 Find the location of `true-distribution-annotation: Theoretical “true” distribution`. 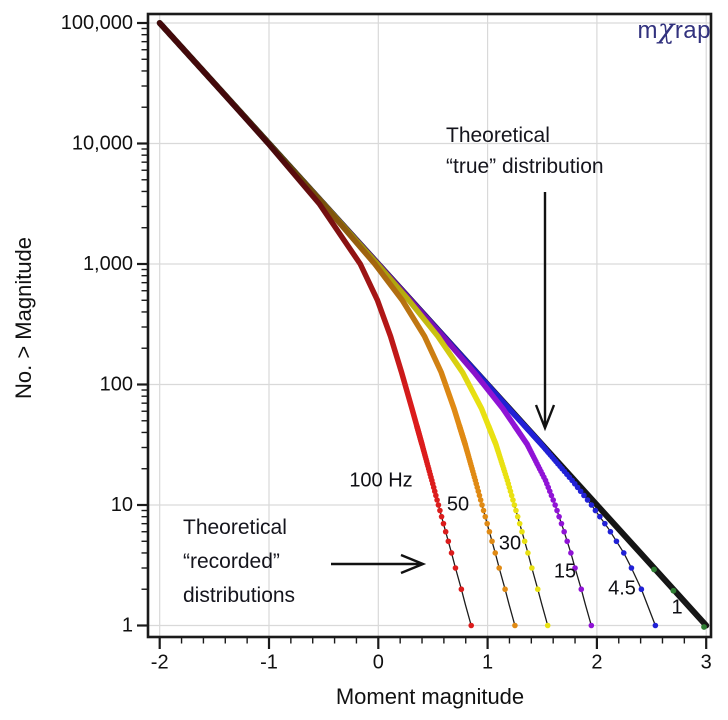

true-distribution-annotation: Theoretical “true” distribution is located at coordinates (525, 151).